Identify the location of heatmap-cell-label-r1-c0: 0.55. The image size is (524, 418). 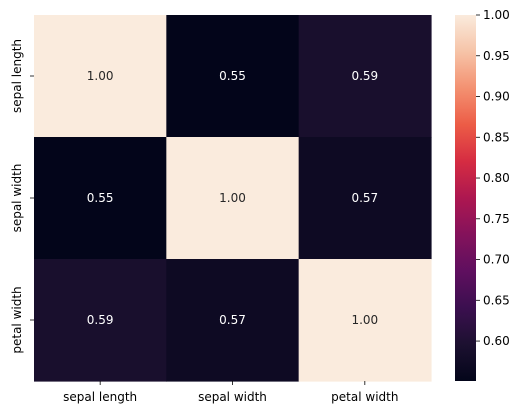
(100, 198).